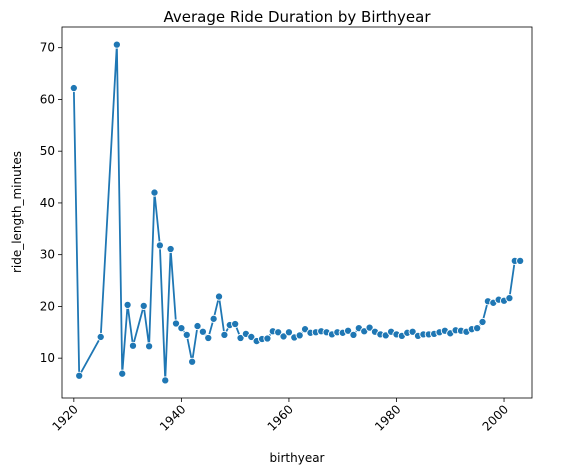 The height and width of the screenshot is (476, 563). Describe the element at coordinates (47, 203) in the screenshot. I see `y-tick-label: 40` at that location.